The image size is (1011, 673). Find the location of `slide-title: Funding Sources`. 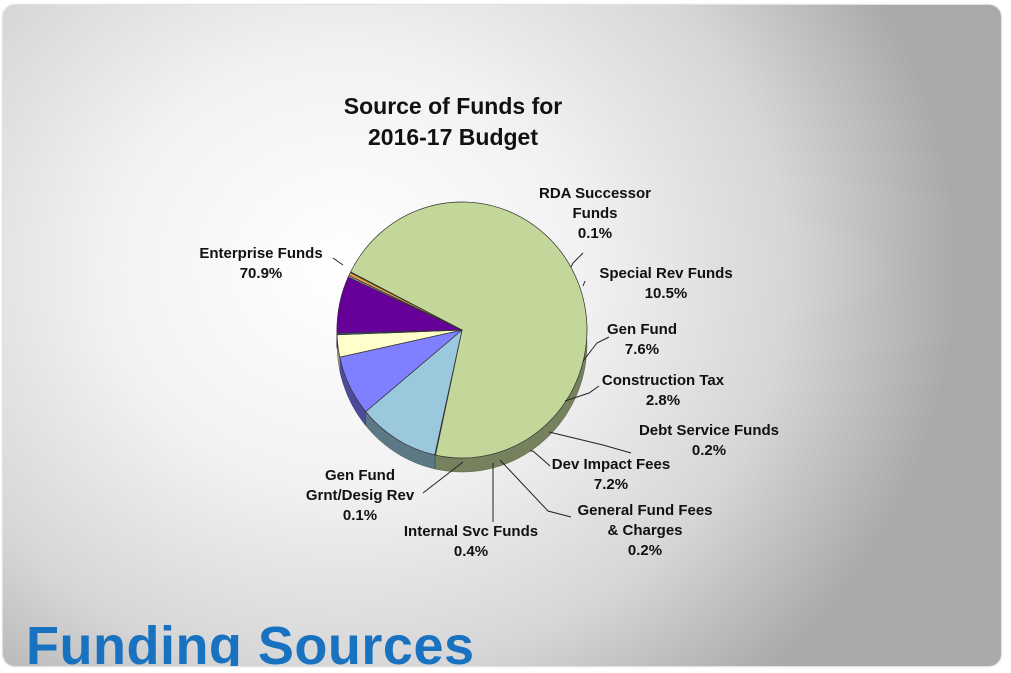

slide-title: Funding Sources is located at coordinates (250, 641).